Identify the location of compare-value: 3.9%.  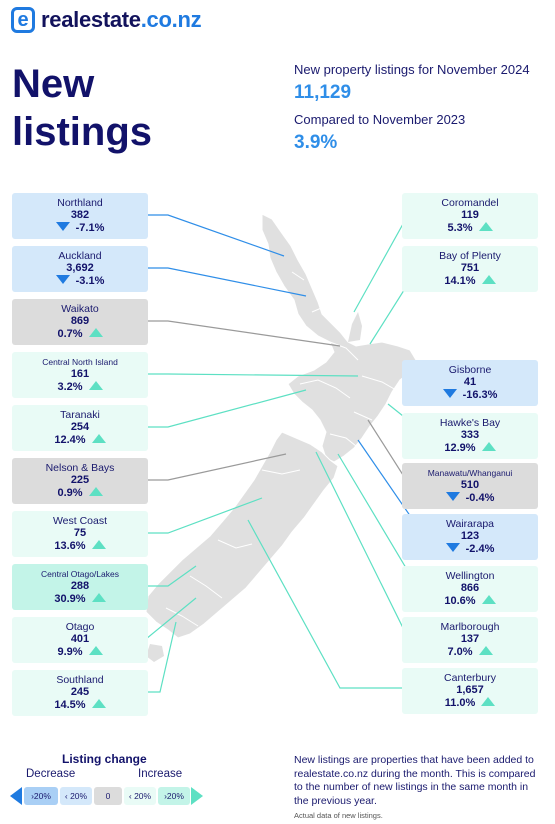
(316, 142).